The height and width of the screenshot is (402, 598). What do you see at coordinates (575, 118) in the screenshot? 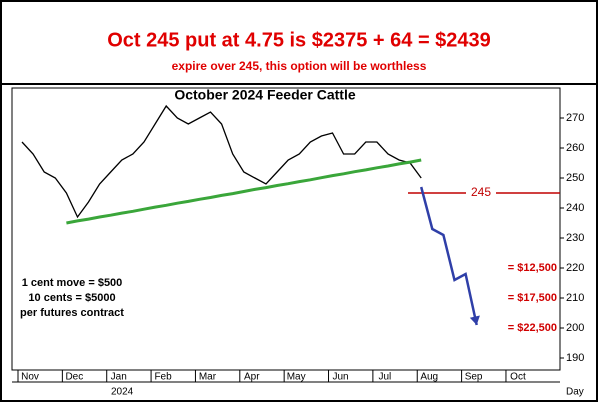
I see `y-tick-label: 270` at bounding box center [575, 118].